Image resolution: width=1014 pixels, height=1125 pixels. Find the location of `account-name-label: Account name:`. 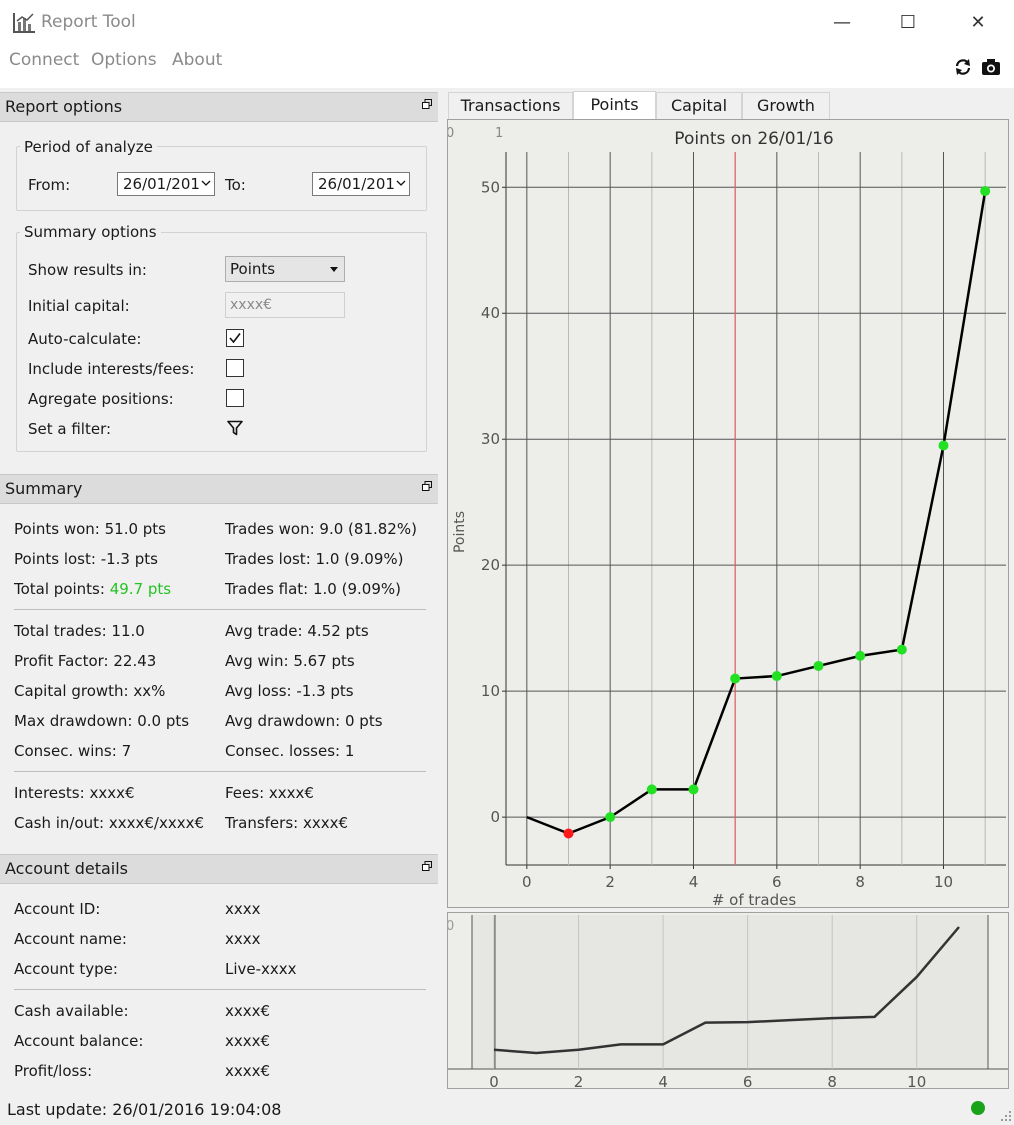

account-name-label: Account name: is located at coordinates (70, 939).